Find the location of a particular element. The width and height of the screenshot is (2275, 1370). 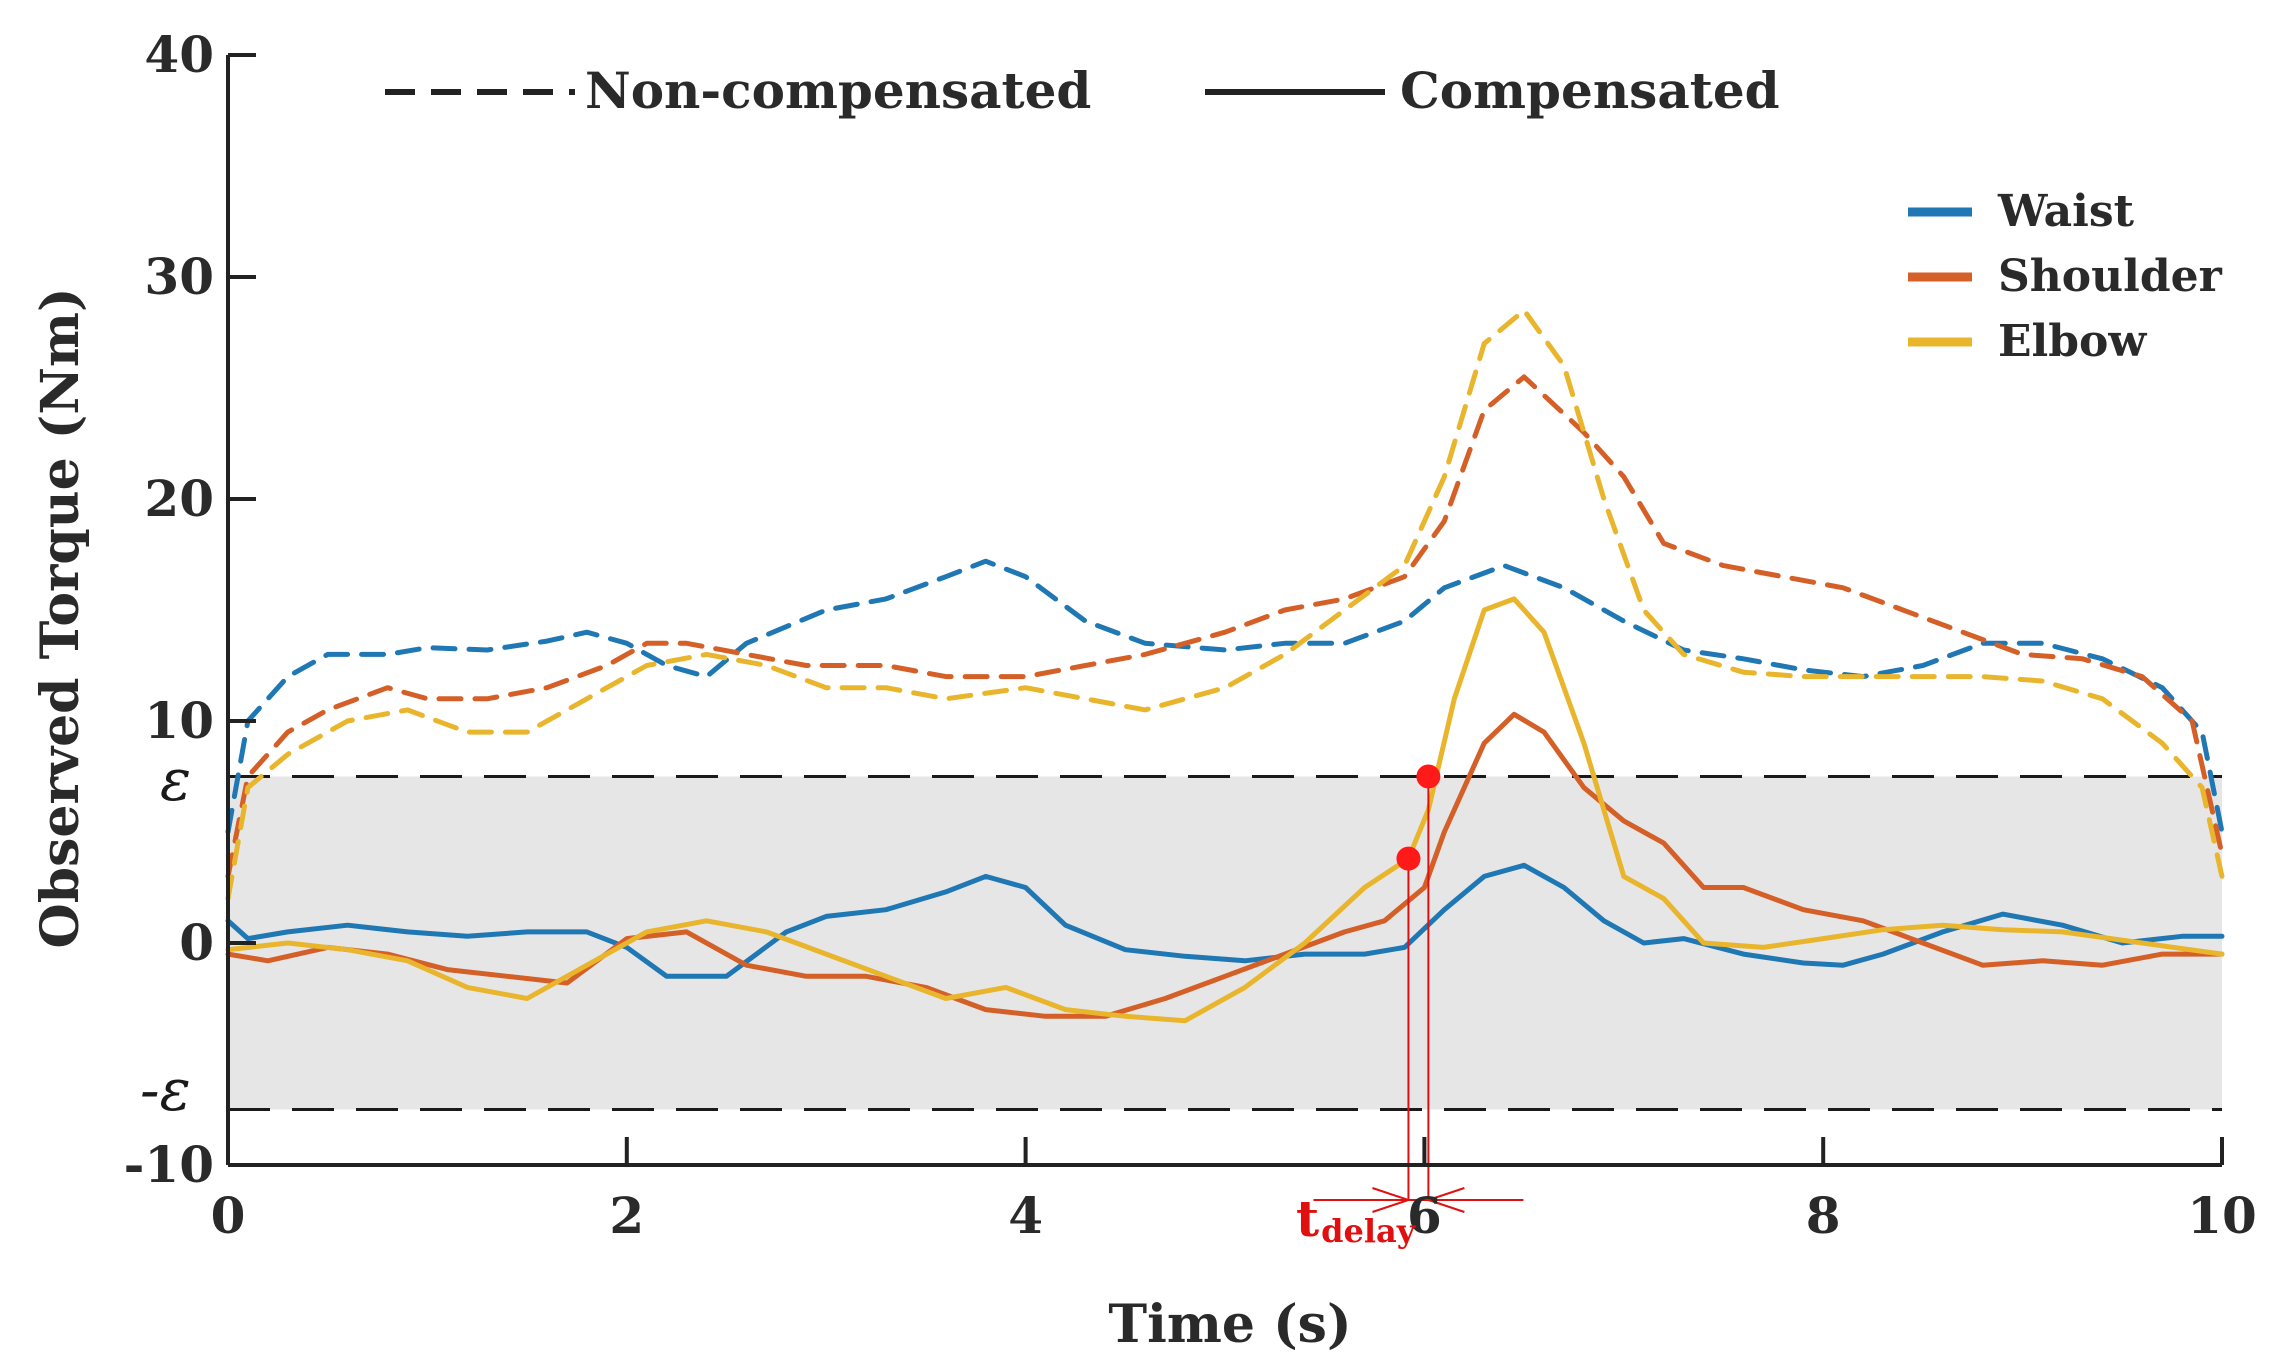

line-style-legend: Non-compensated Compensated is located at coordinates (1082, 90).